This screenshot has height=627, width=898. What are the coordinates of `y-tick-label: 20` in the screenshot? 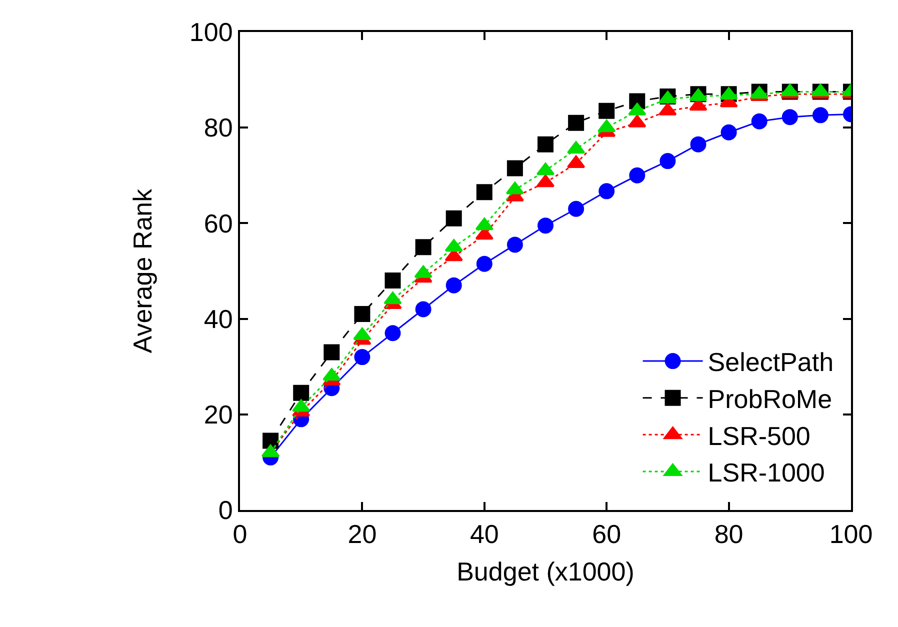 It's located at (218, 415).